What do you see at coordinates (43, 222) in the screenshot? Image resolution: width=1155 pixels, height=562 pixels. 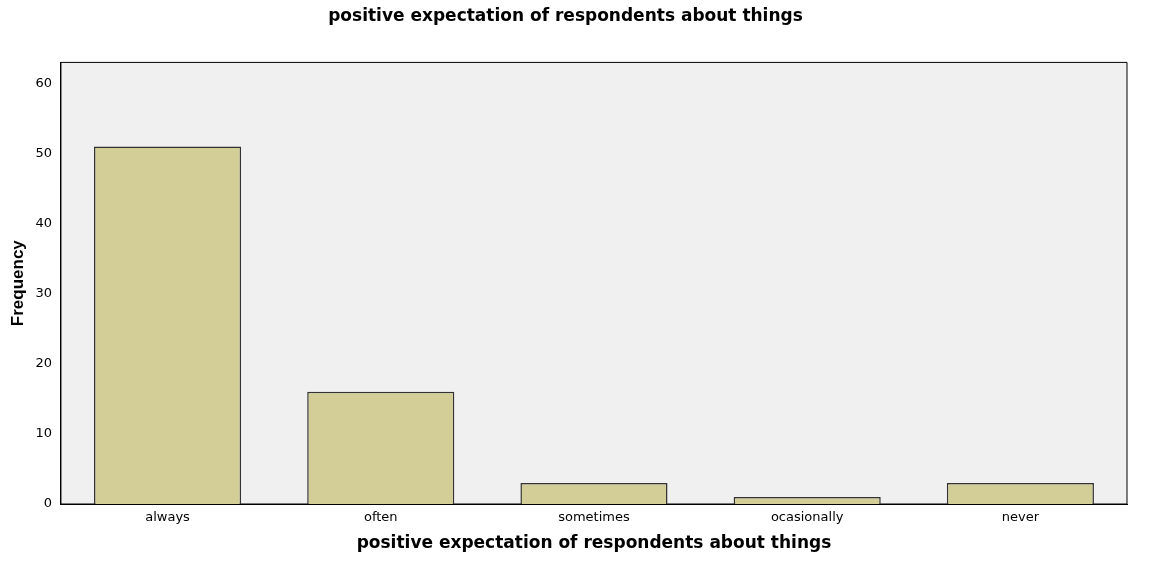 I see `y-tick-label: 40` at bounding box center [43, 222].